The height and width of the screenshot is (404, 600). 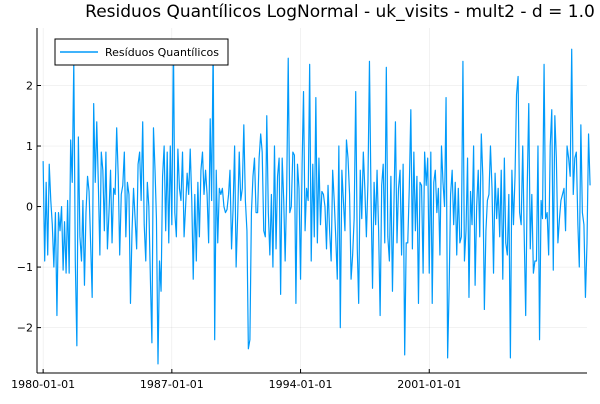 I want to click on legend: Resíduos Quantílicos, so click(x=141, y=52).